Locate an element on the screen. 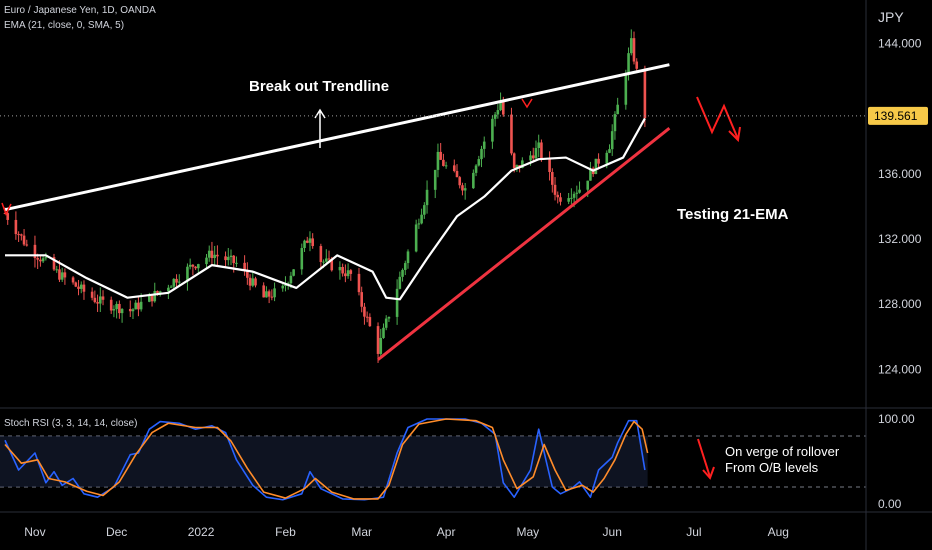 This screenshot has width=932, height=550. ema-legend: EMA (21, close, 0, SMA, 5) is located at coordinates (64, 25).